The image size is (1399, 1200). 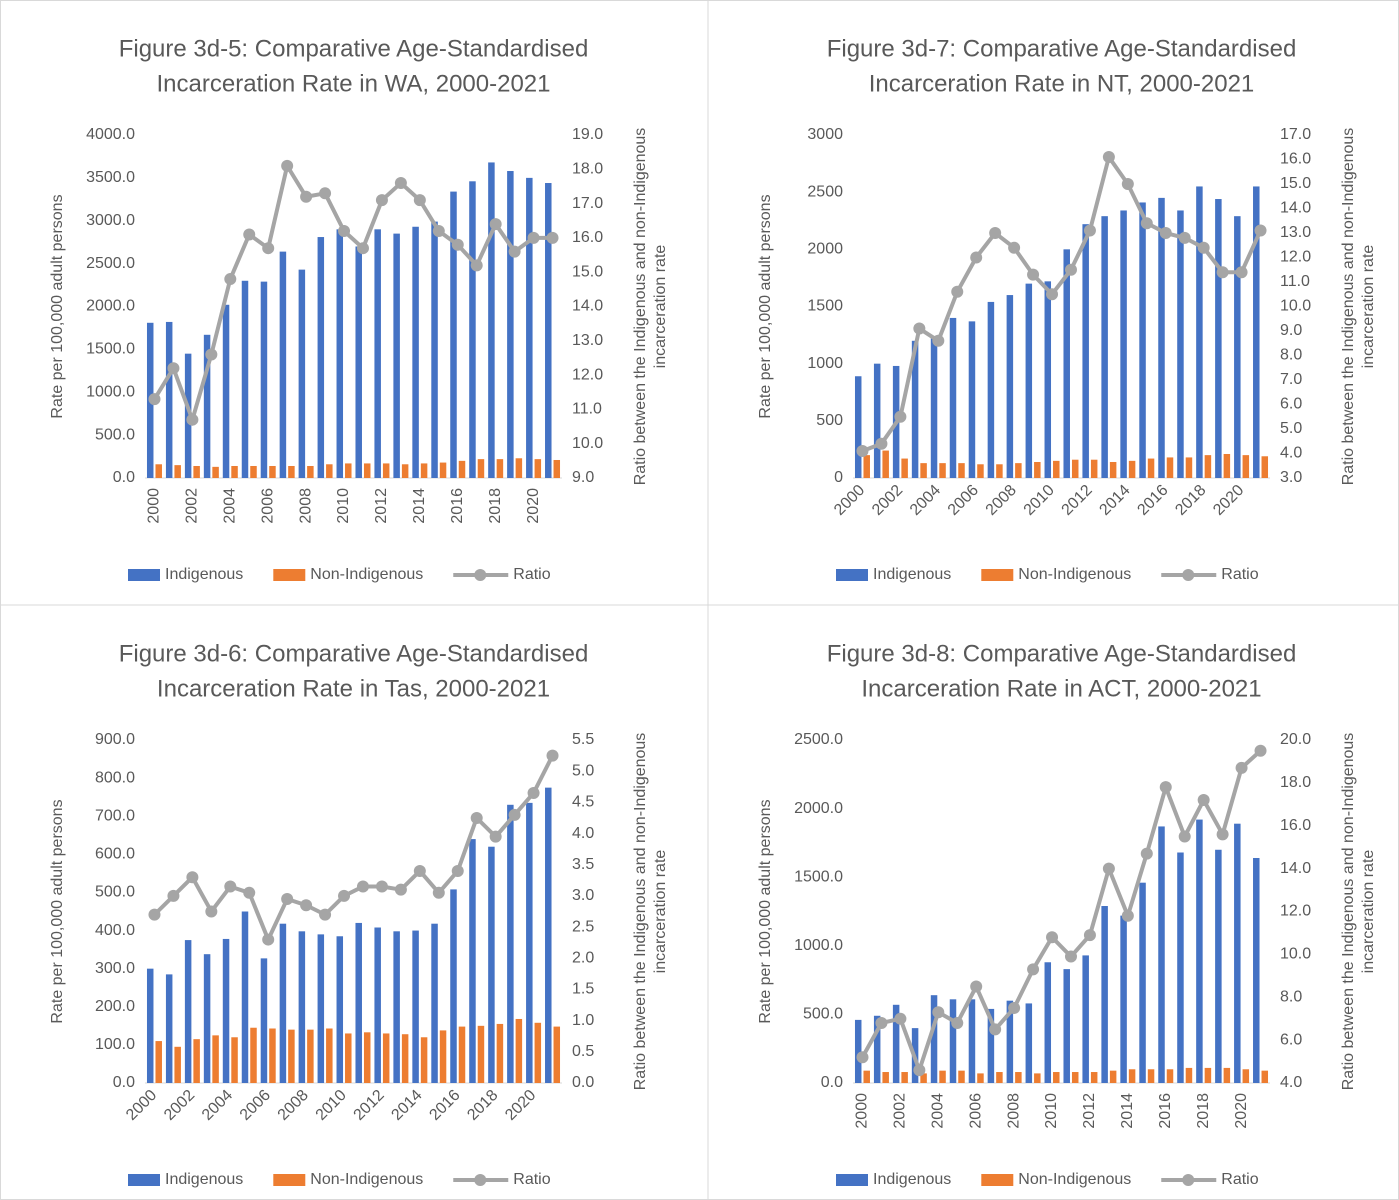 What do you see at coordinates (204, 1179) in the screenshot?
I see `legend-label: Indigenous` at bounding box center [204, 1179].